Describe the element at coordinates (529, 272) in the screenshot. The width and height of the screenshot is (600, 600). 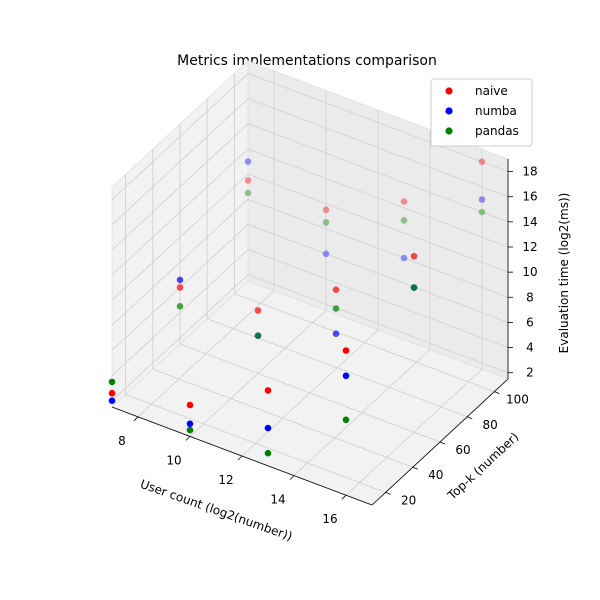
I see `z-tick-label: 10` at that location.